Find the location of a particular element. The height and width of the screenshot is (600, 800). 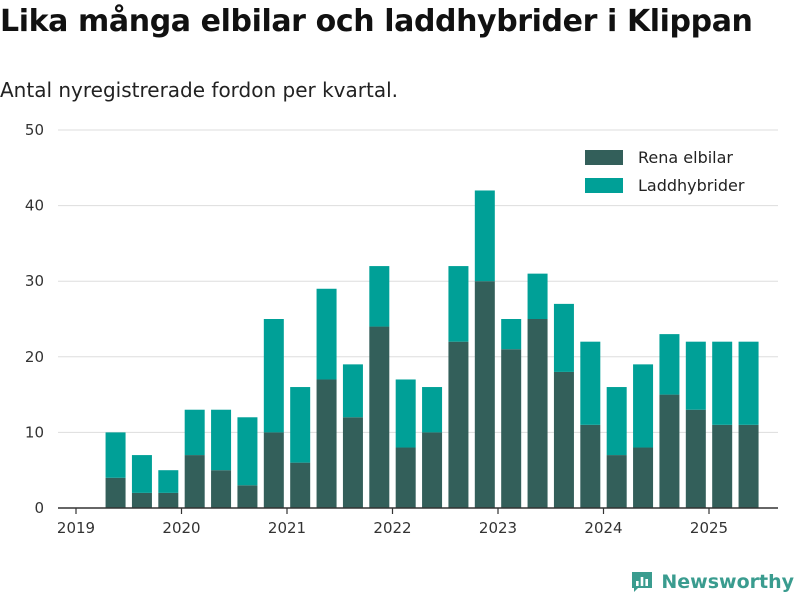

chart-subtitle: Antal nyregistrerade fordon per kvartal. is located at coordinates (199, 90).